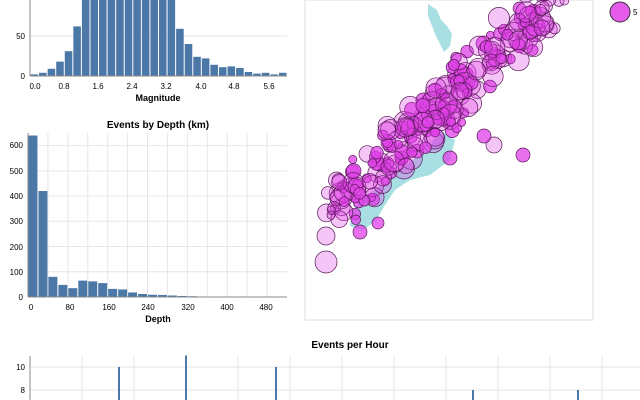  I want to click on hourly-gridlines, so click(334, 378).